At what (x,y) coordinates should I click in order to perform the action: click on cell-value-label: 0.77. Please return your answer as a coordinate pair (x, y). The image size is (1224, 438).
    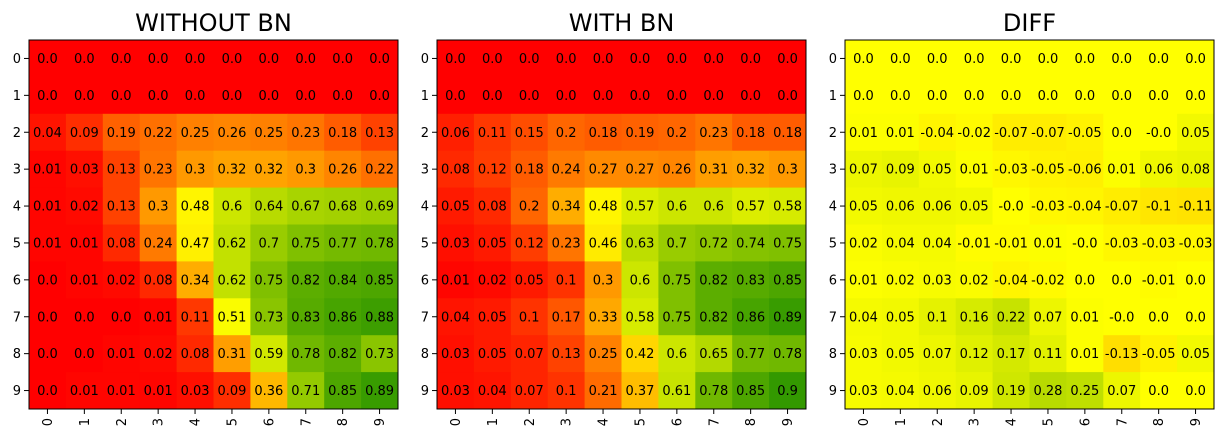
    Looking at the image, I should click on (750, 354).